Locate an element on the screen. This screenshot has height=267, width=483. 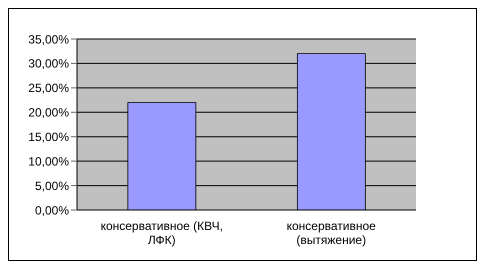
y-tick-label: 25,00% is located at coordinates (49, 88).